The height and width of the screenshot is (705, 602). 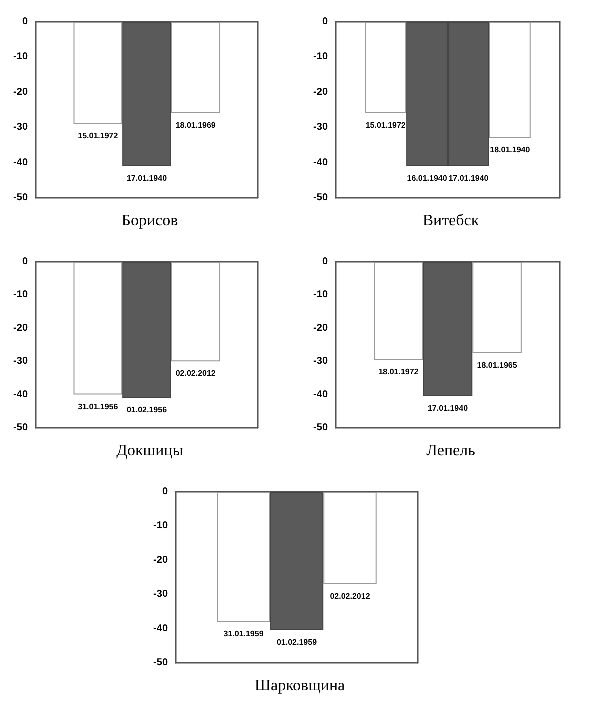 I want to click on data-label: 18.01.1940, so click(x=510, y=150).